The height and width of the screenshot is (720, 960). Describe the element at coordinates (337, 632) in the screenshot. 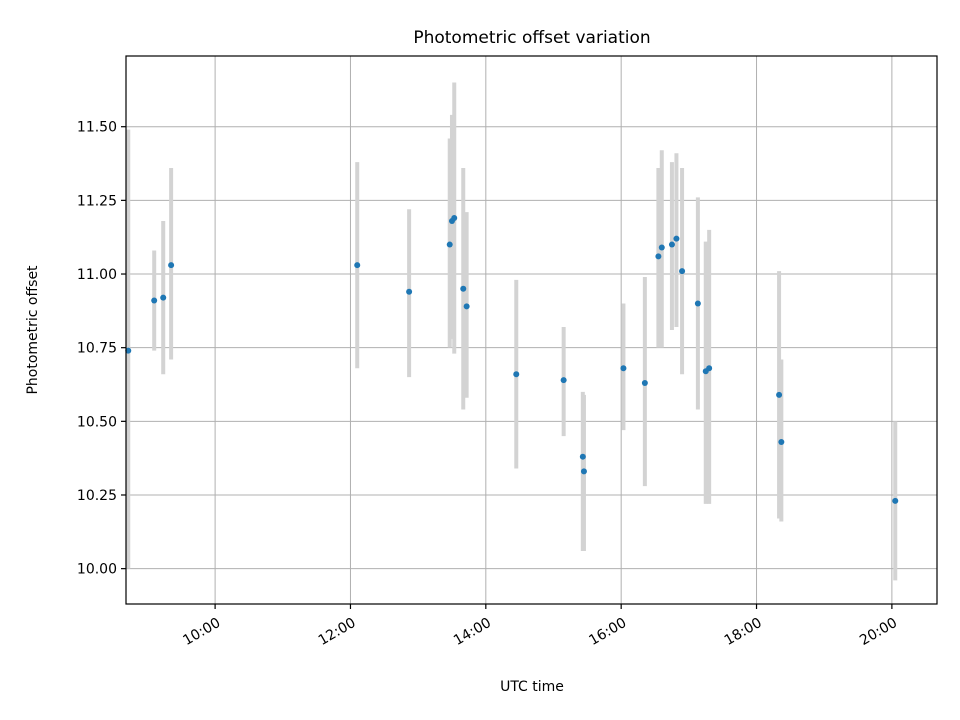

I see `x-tick-label: 12:00` at that location.